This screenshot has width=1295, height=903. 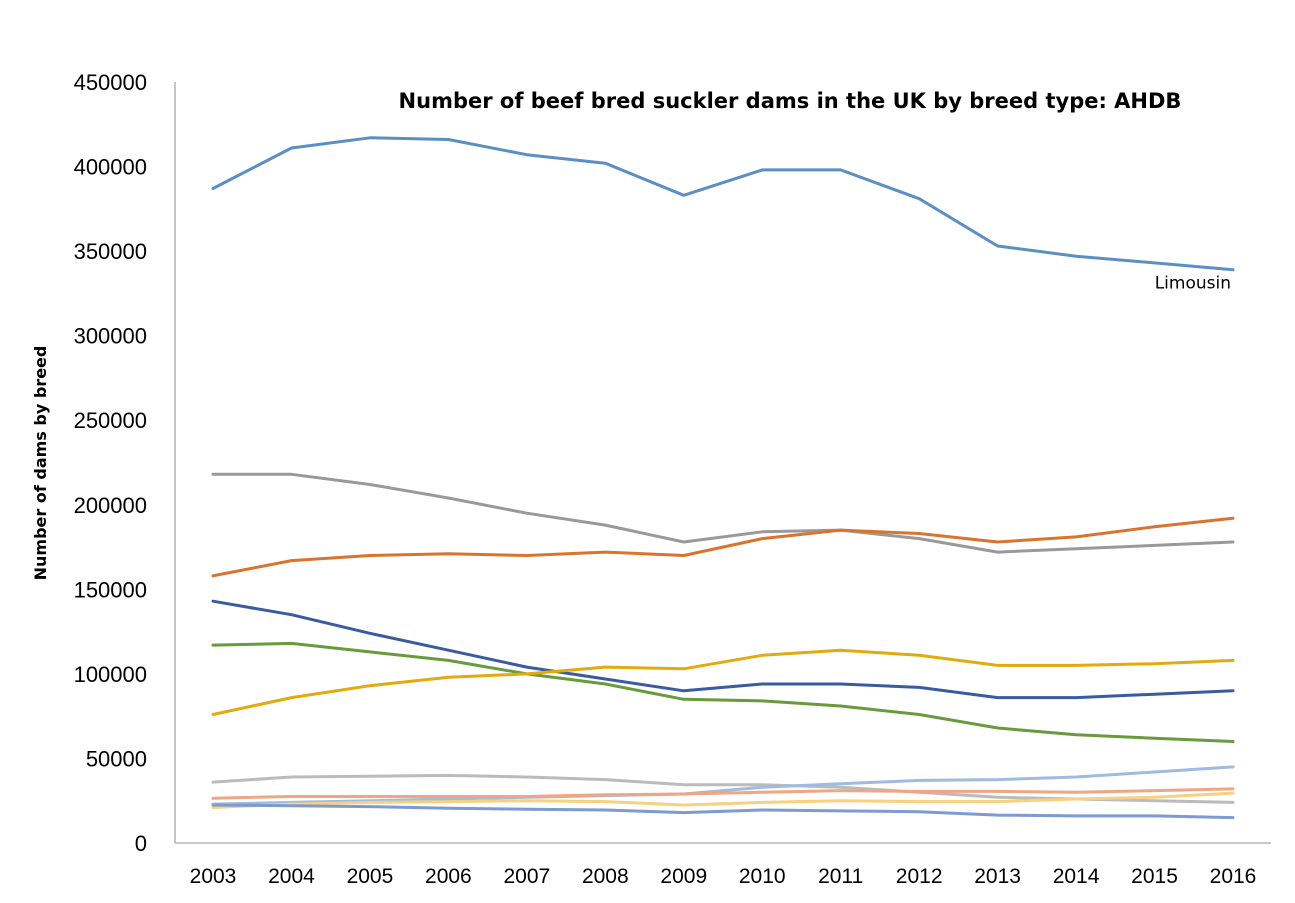 I want to click on y-tick-label: 350000, so click(x=110, y=251).